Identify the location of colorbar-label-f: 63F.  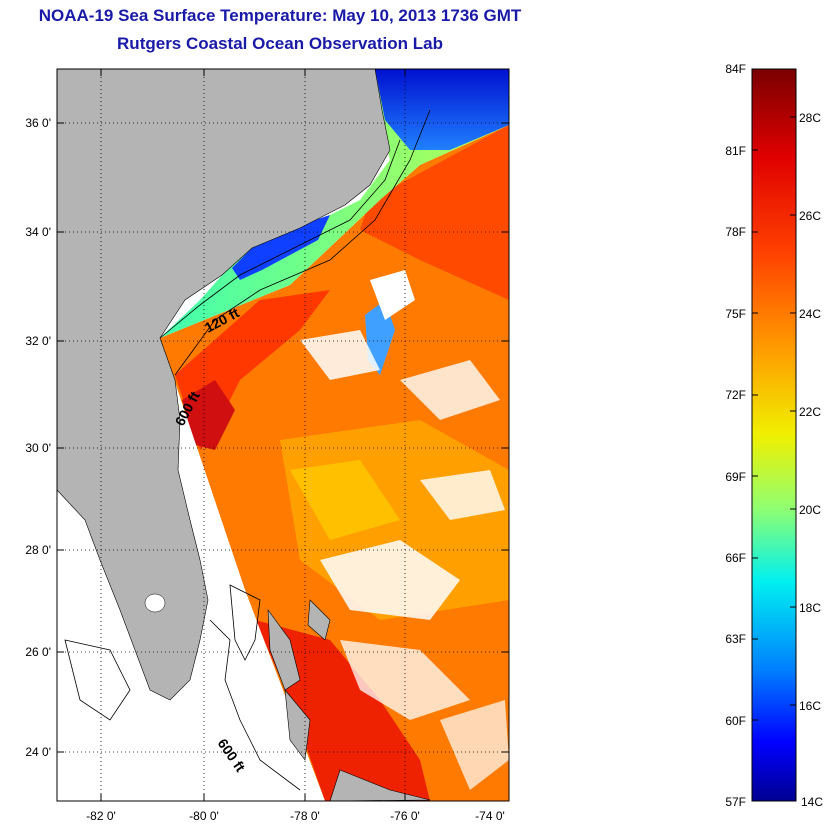
(735, 639).